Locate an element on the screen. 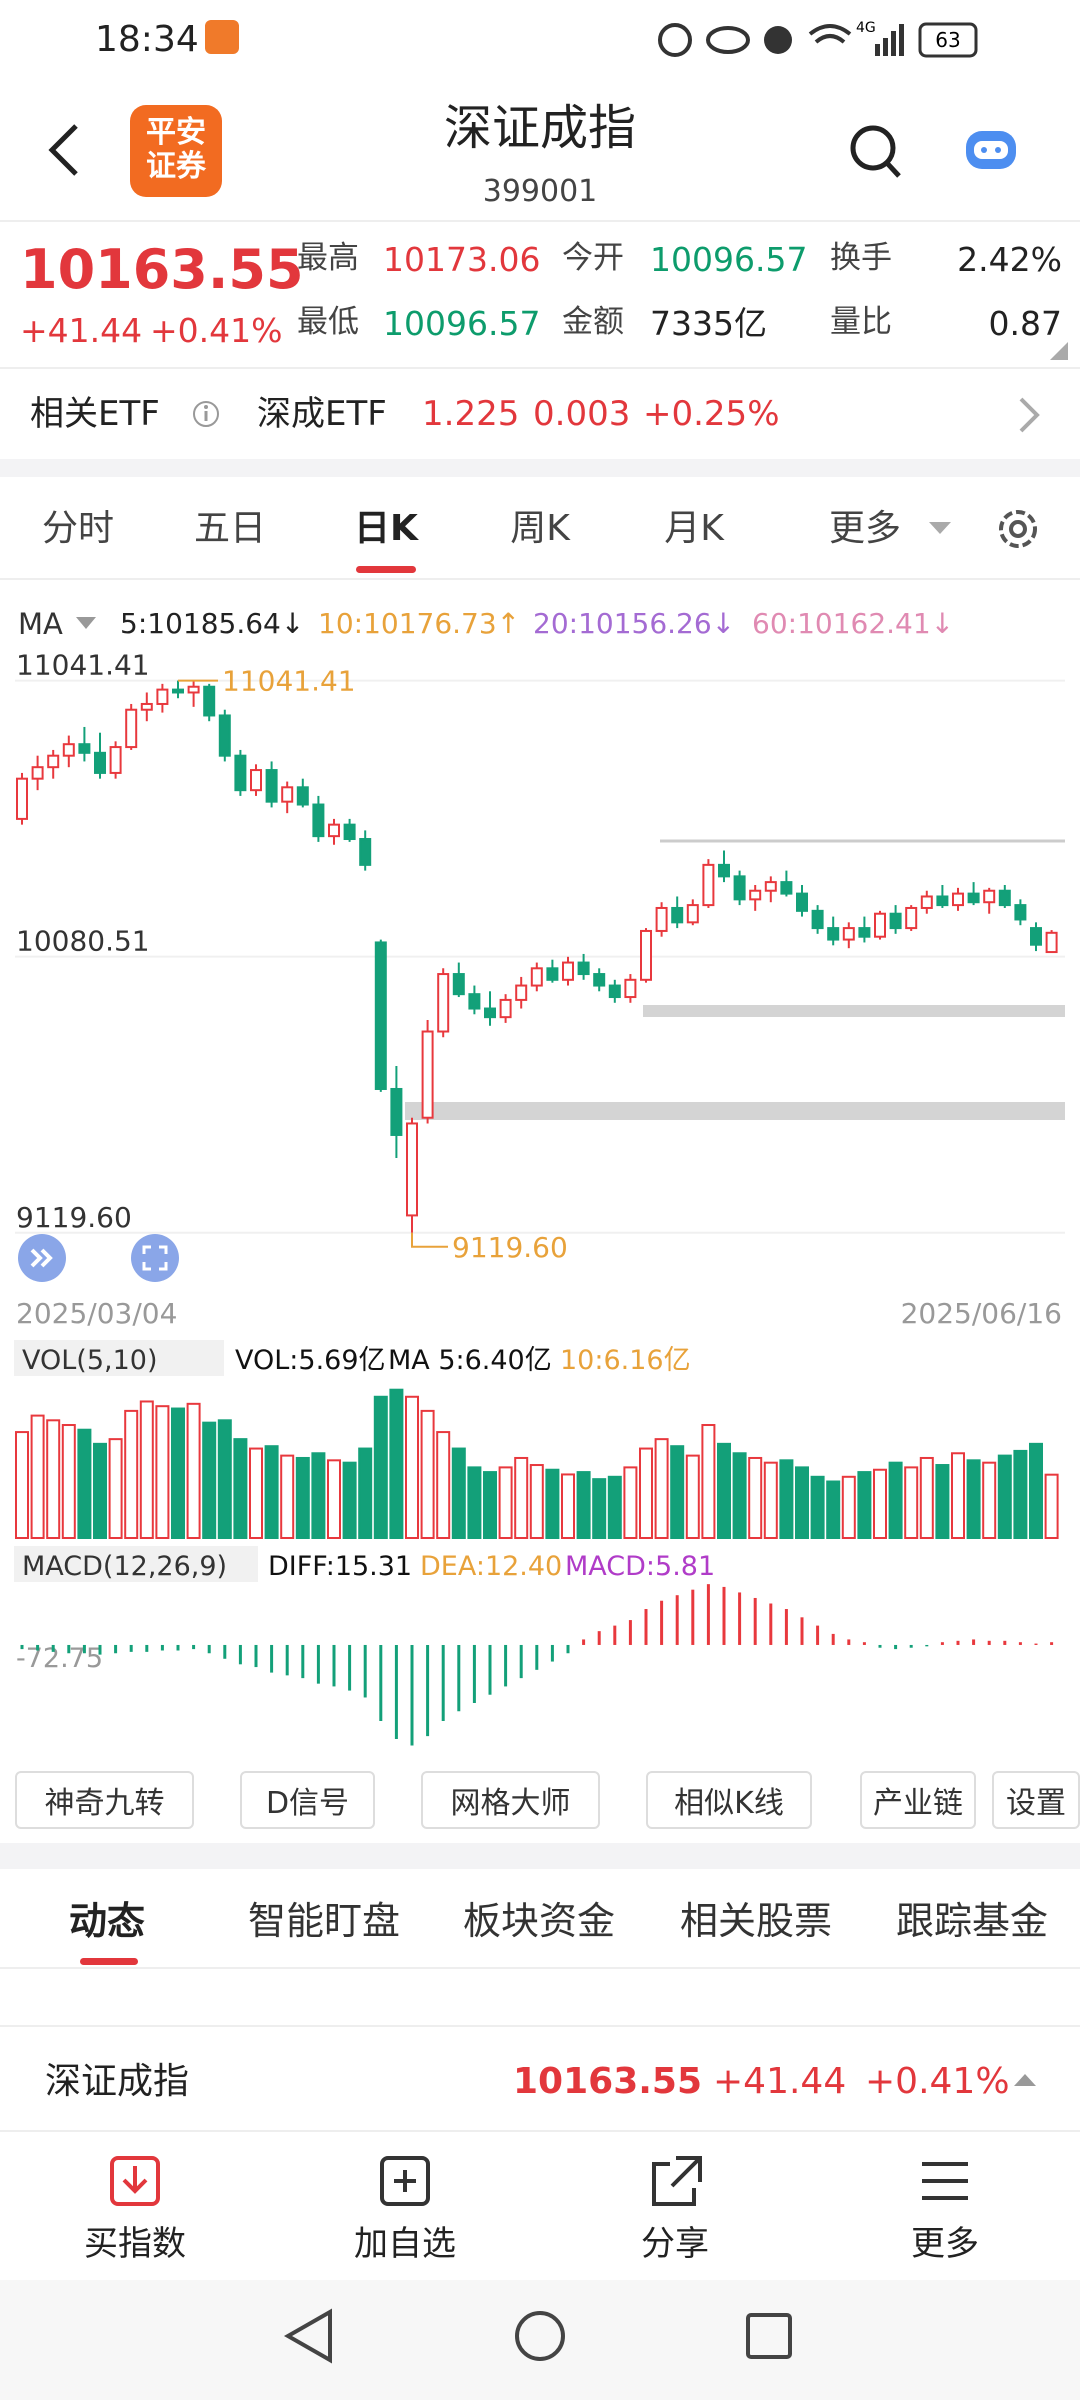 The image size is (1080, 2400). etf-more is located at coordinates (1030, 415).